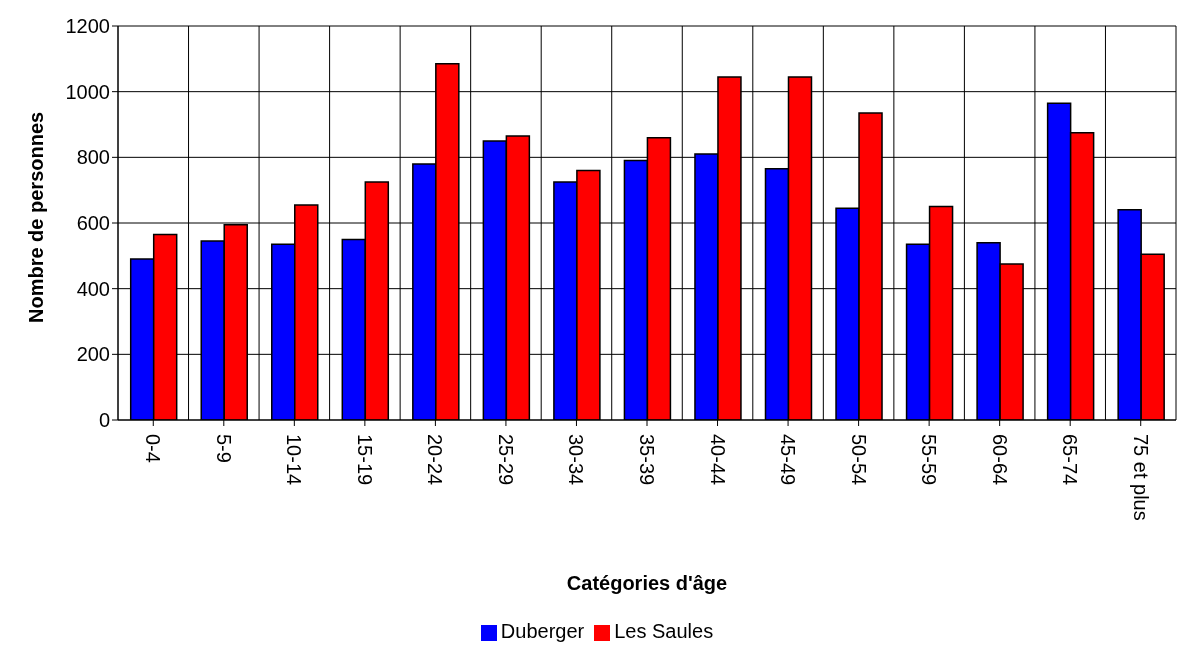 This screenshot has height=656, width=1180. What do you see at coordinates (647, 583) in the screenshot?
I see `x-axis-title: Catégories d'âge` at bounding box center [647, 583].